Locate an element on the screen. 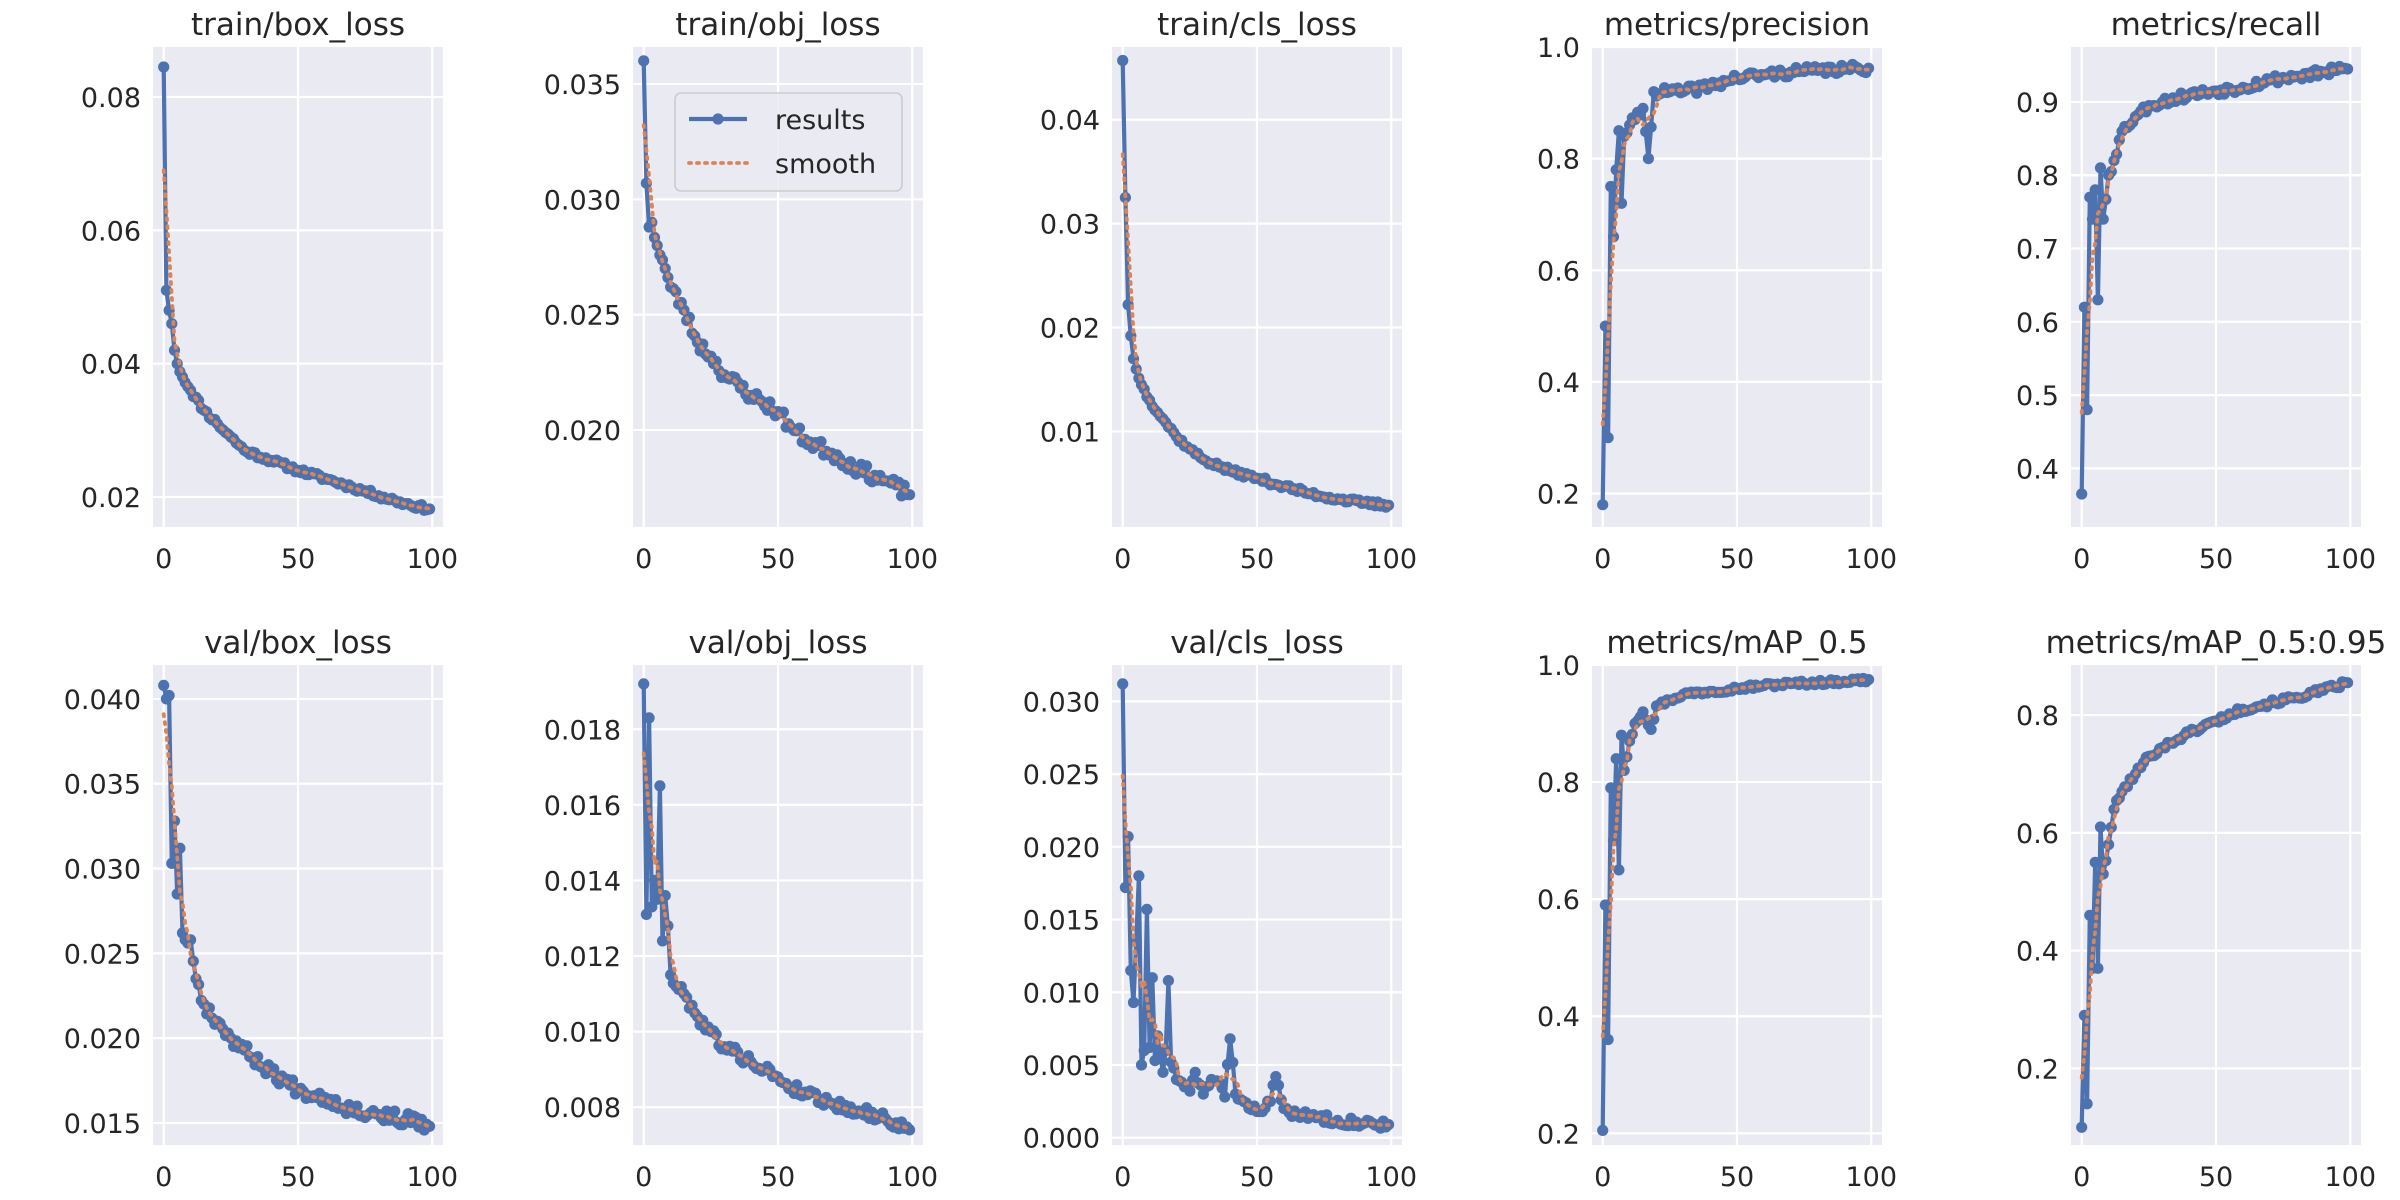 This screenshot has height=1200, width=2400. panel-title: metrics/recall is located at coordinates (2216, 25).